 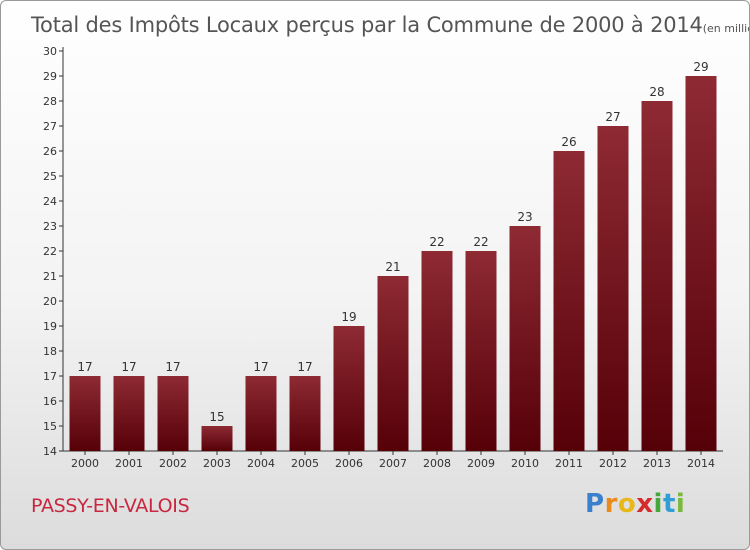 What do you see at coordinates (700, 67) in the screenshot?
I see `data-label: 29` at bounding box center [700, 67].